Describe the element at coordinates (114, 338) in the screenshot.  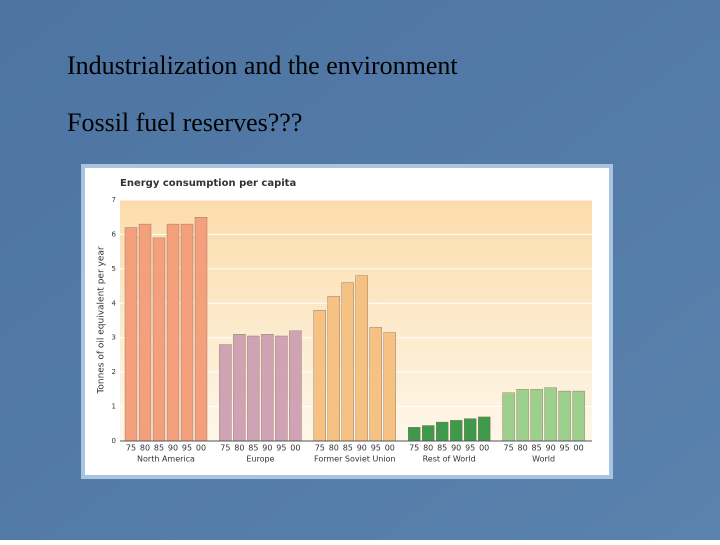
I see `y-tick-label: 3` at that location.